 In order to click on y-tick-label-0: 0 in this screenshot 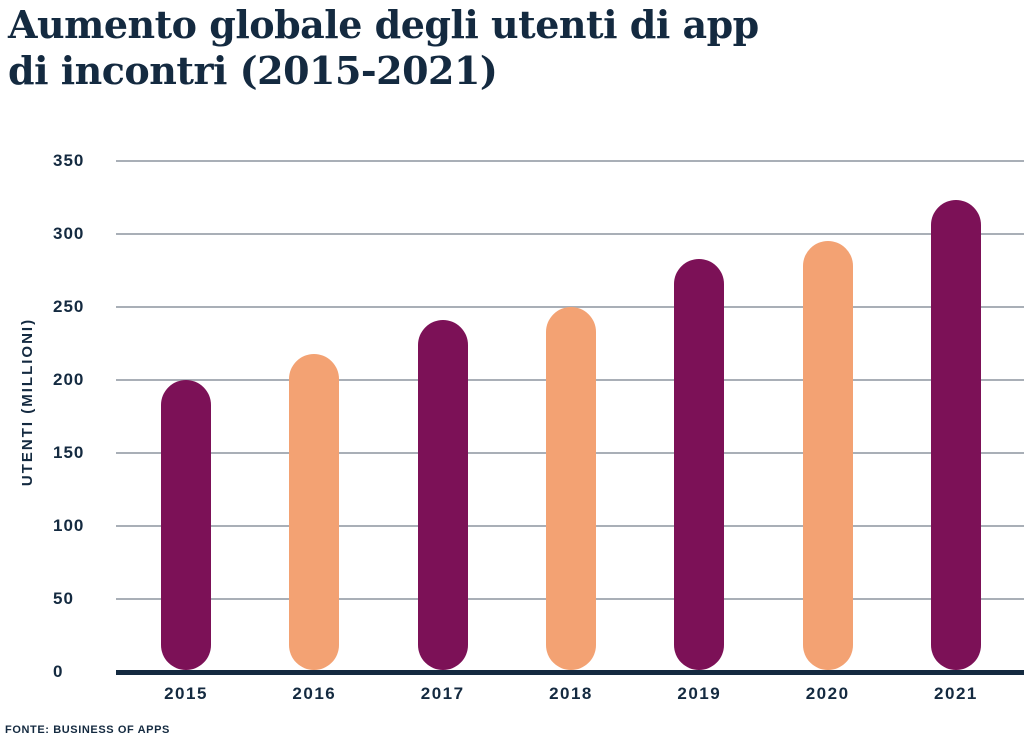, I will do `click(58, 671)`.